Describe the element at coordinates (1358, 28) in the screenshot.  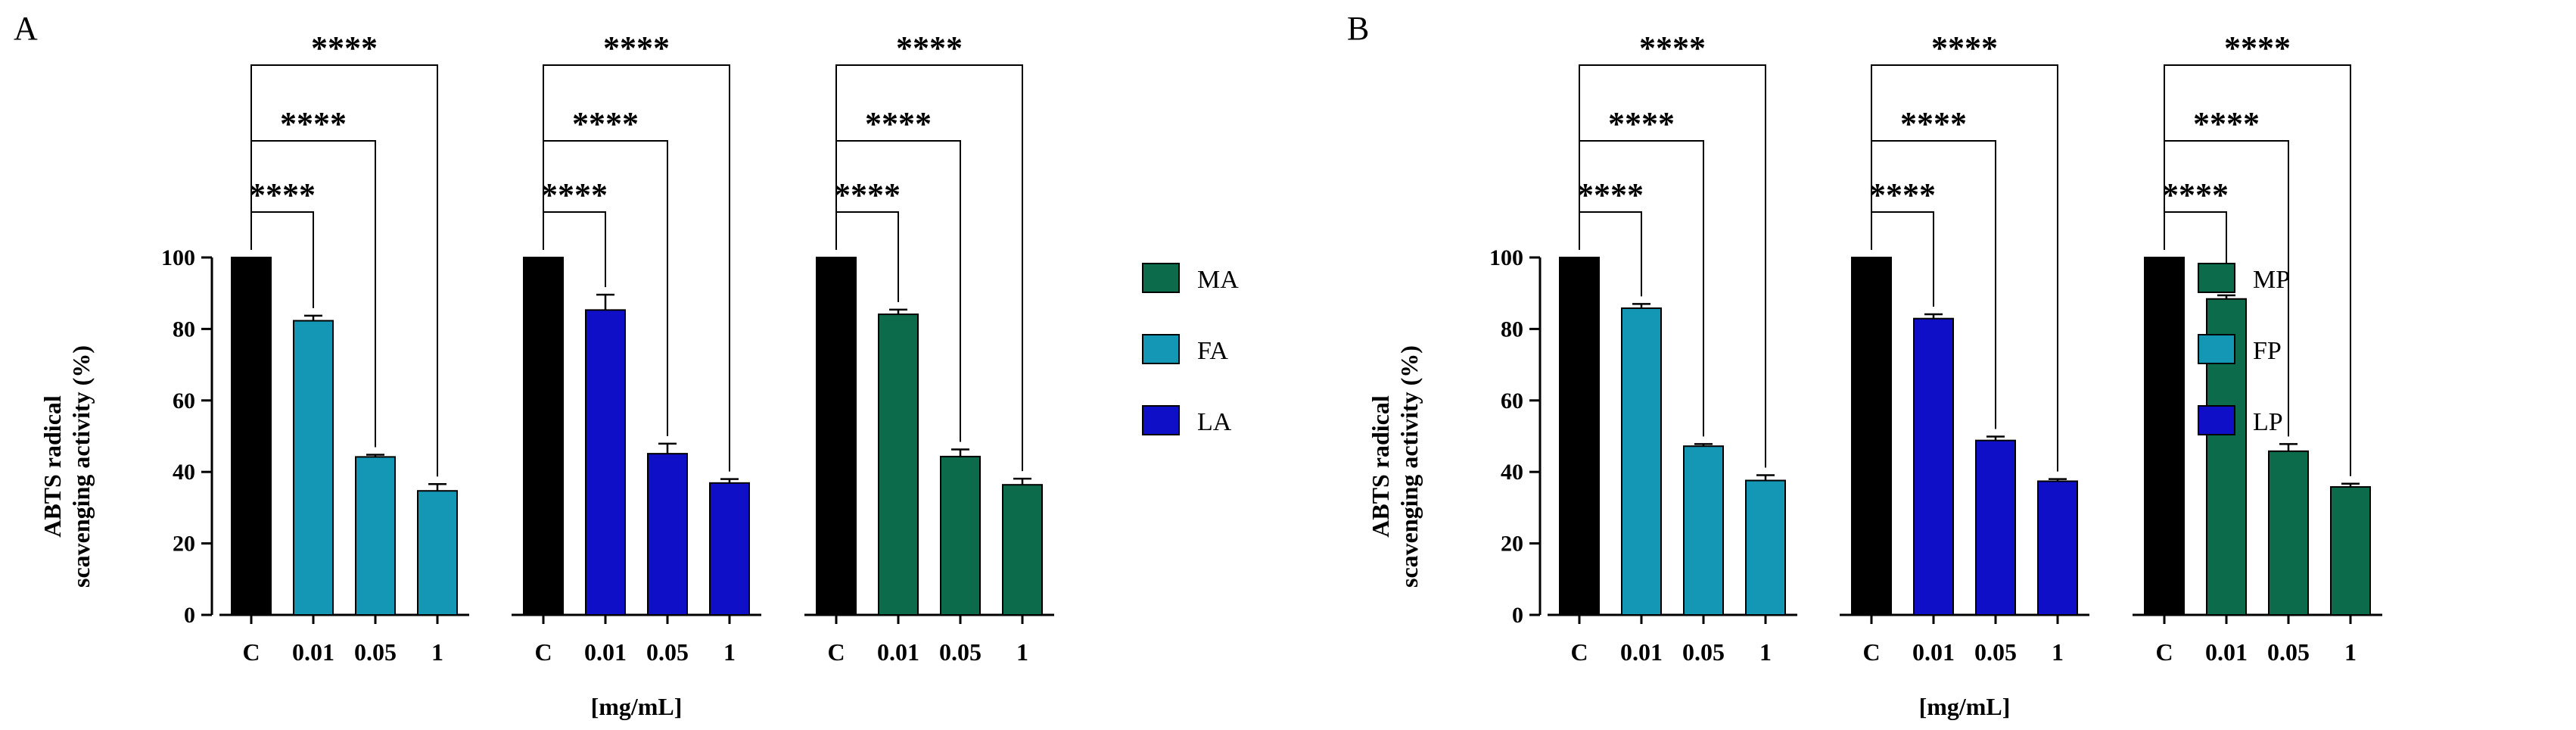
I see `panel-label: B` at that location.